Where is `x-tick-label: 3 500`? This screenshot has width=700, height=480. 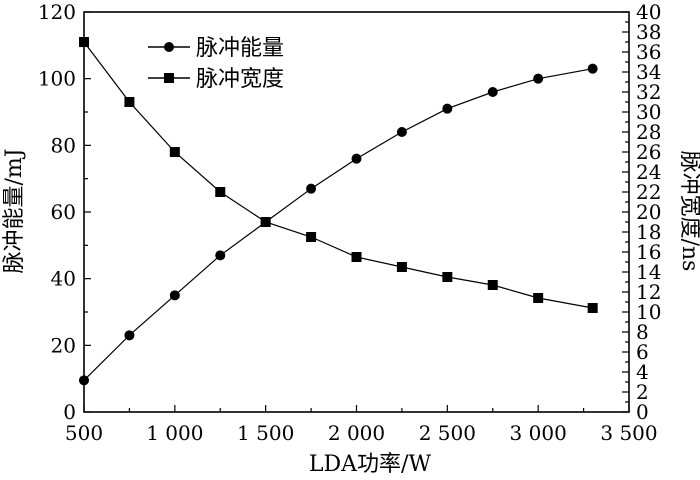
x-tick-label: 3 500 is located at coordinates (628, 433).